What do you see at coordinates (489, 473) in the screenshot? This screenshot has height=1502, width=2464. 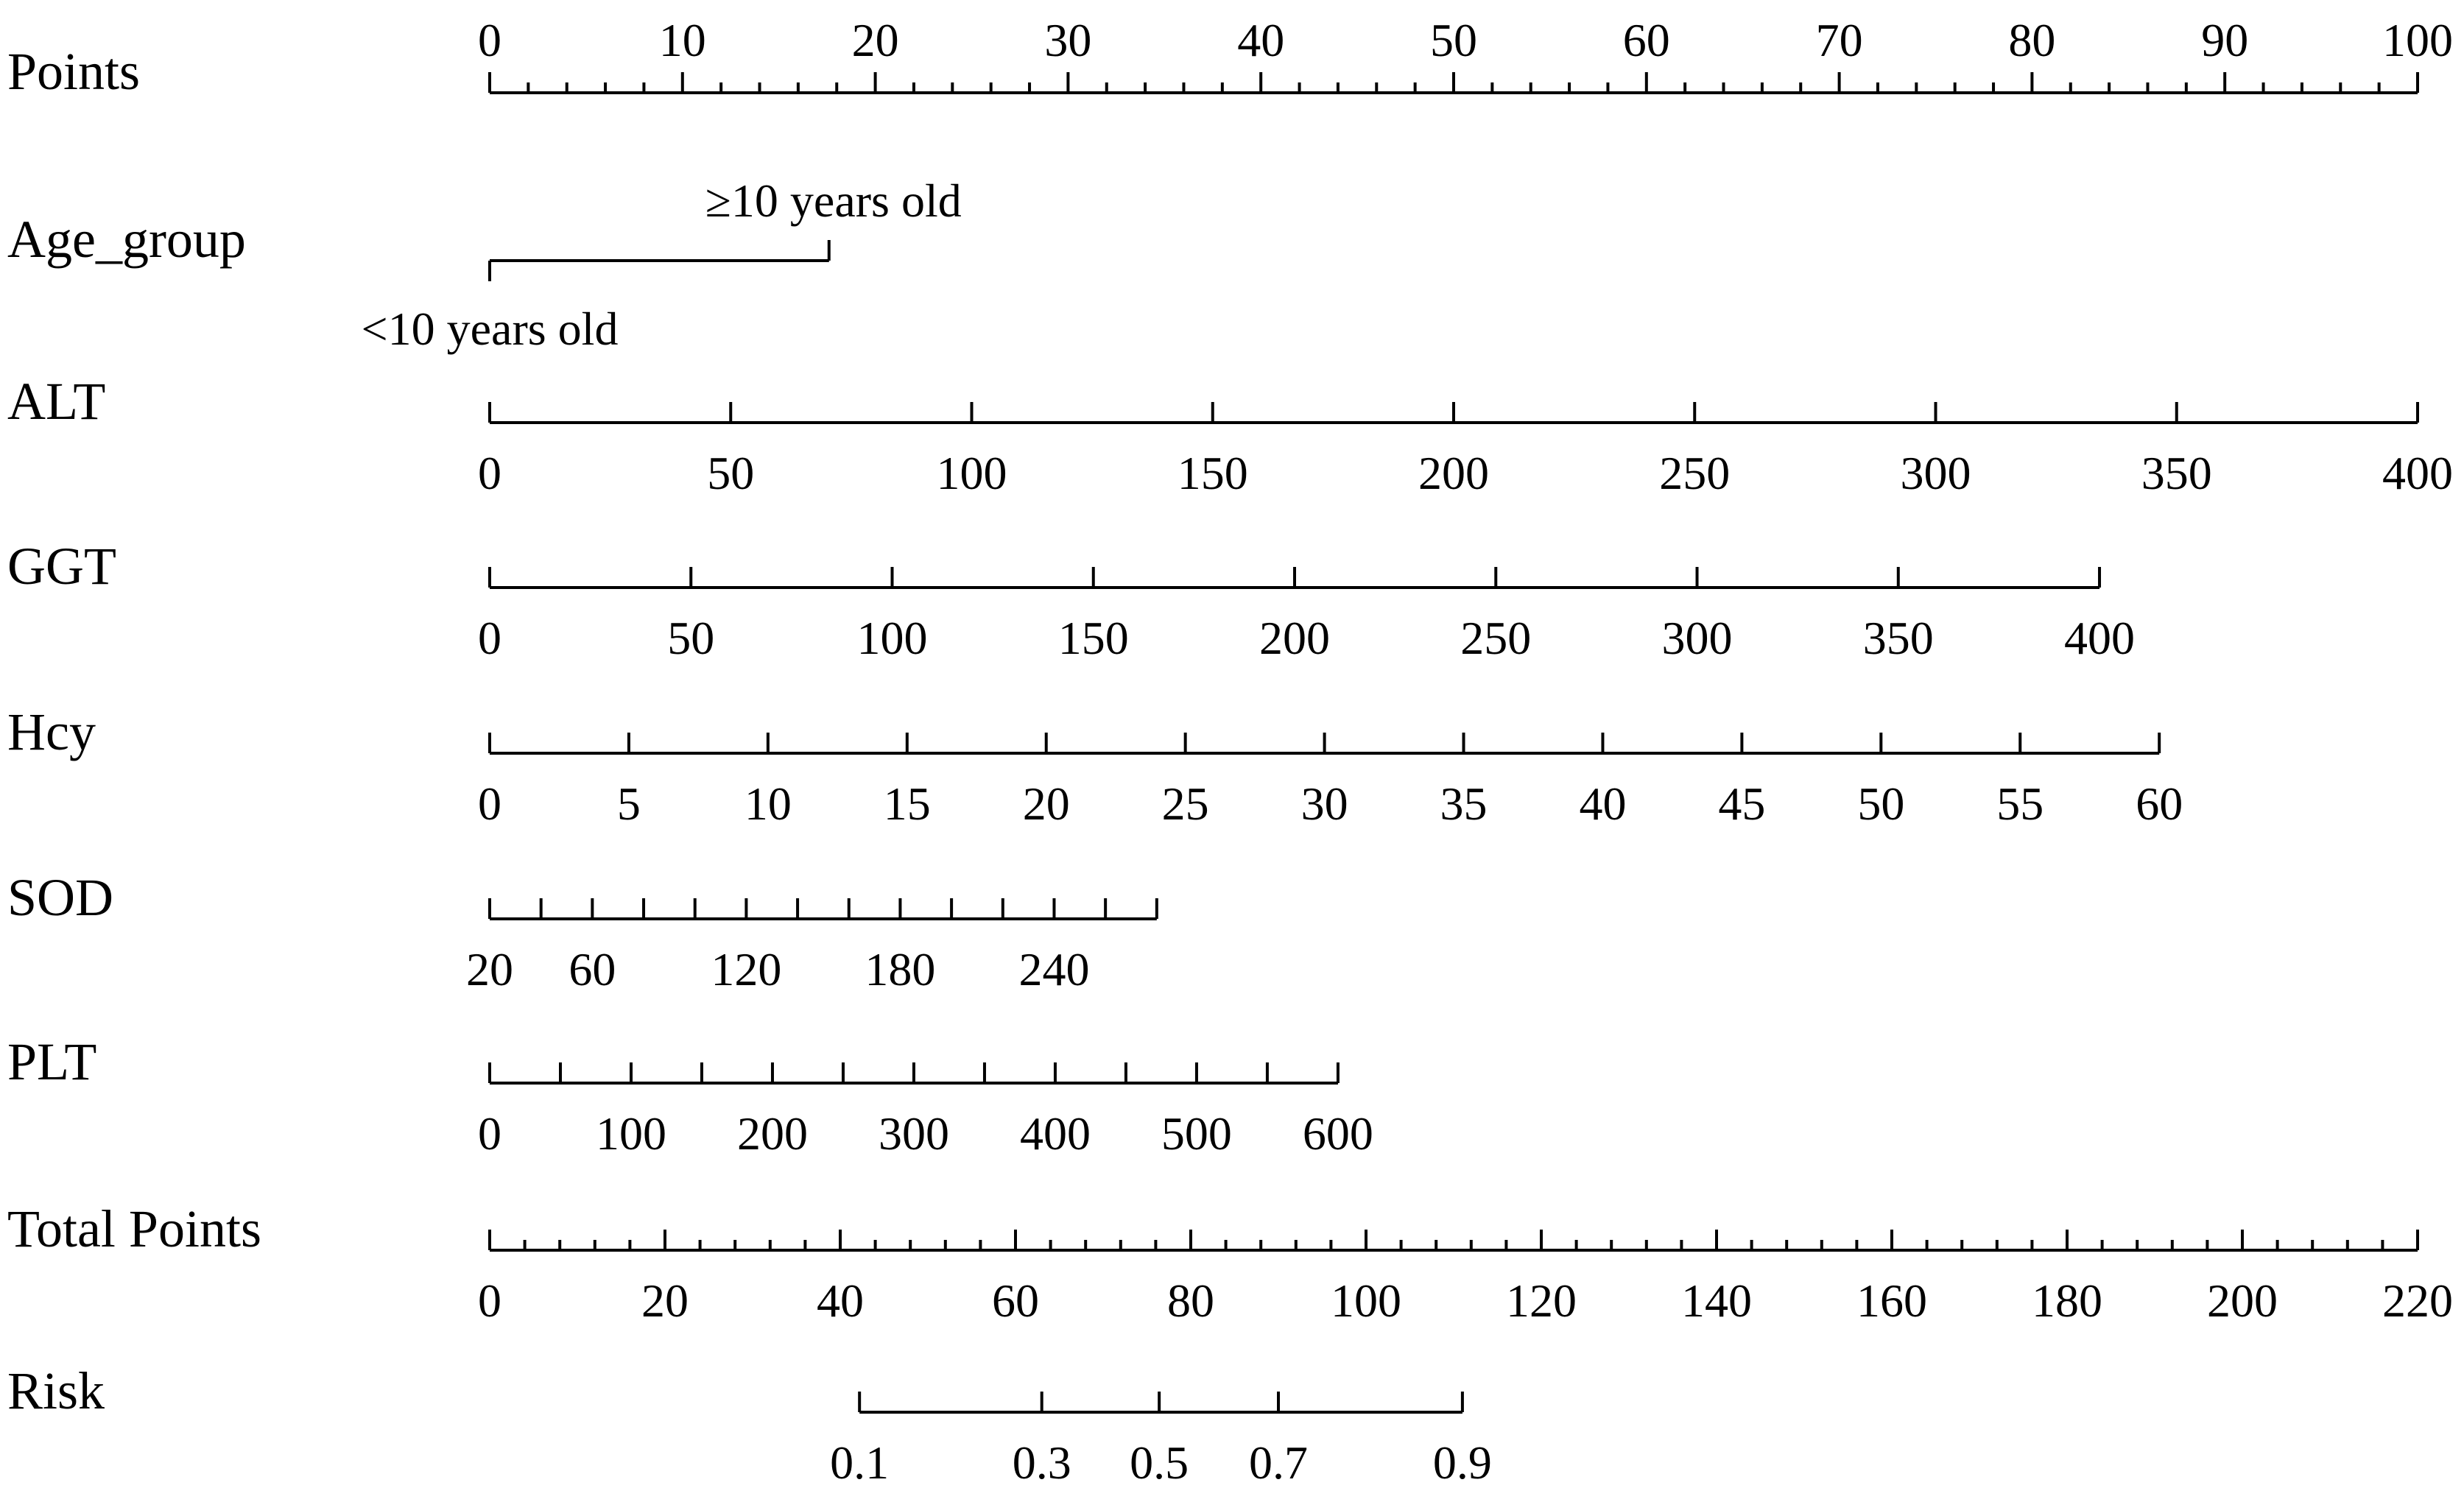 I see `alt-tick-label: 0` at bounding box center [489, 473].